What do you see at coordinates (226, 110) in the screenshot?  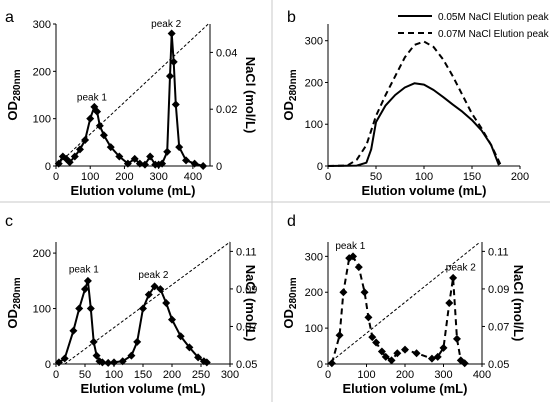 I see `y2-tick-label: 0.02` at bounding box center [226, 110].